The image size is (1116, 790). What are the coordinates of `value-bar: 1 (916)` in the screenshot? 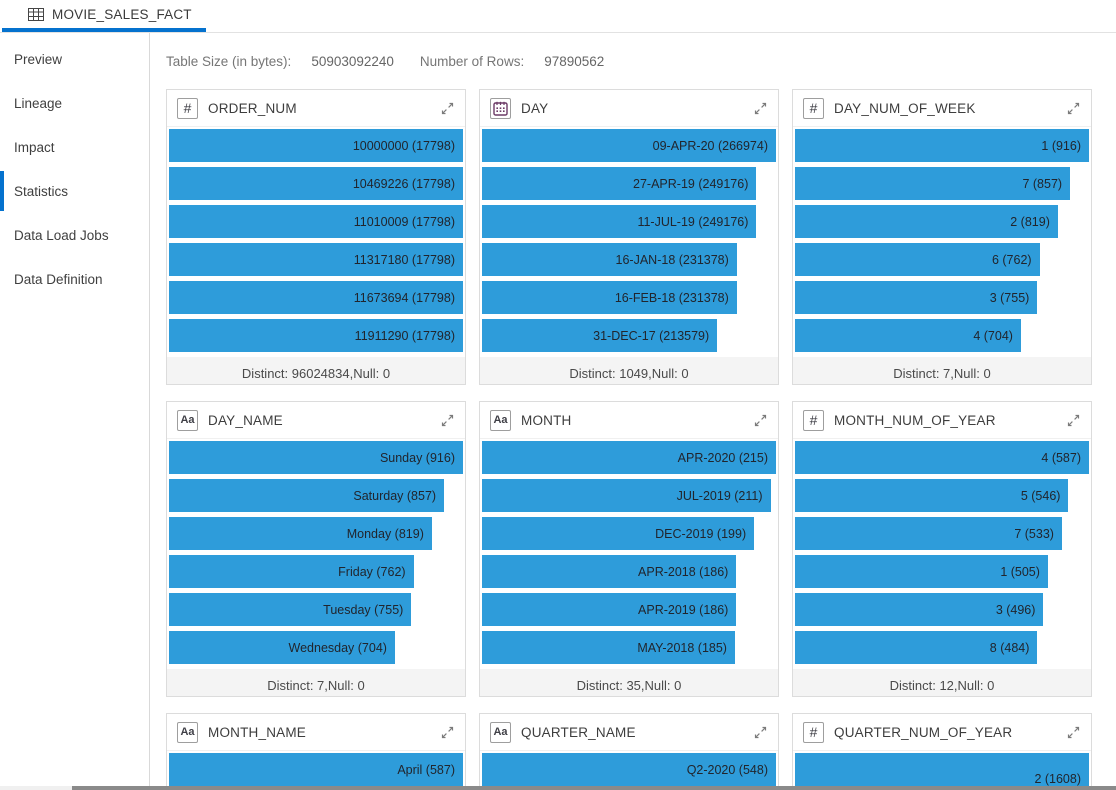 It's located at (942, 145).